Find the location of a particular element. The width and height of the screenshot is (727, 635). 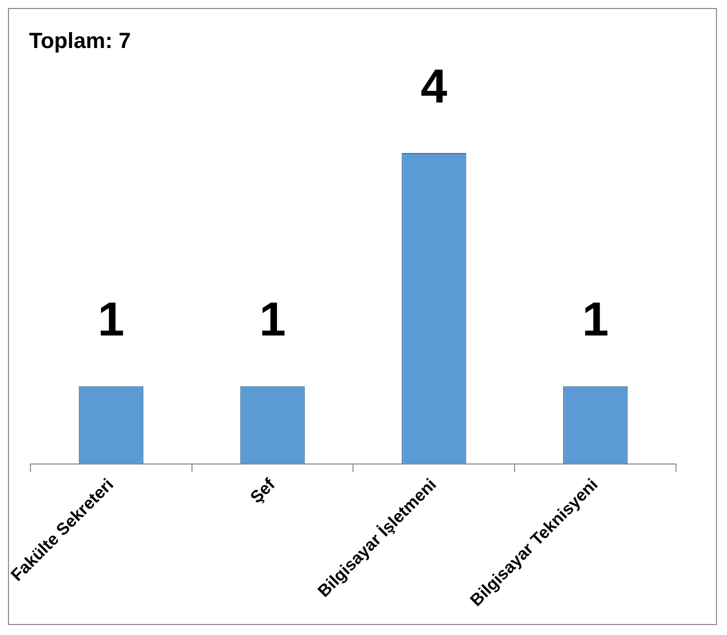

x-tick-label: Şef is located at coordinates (262, 490).